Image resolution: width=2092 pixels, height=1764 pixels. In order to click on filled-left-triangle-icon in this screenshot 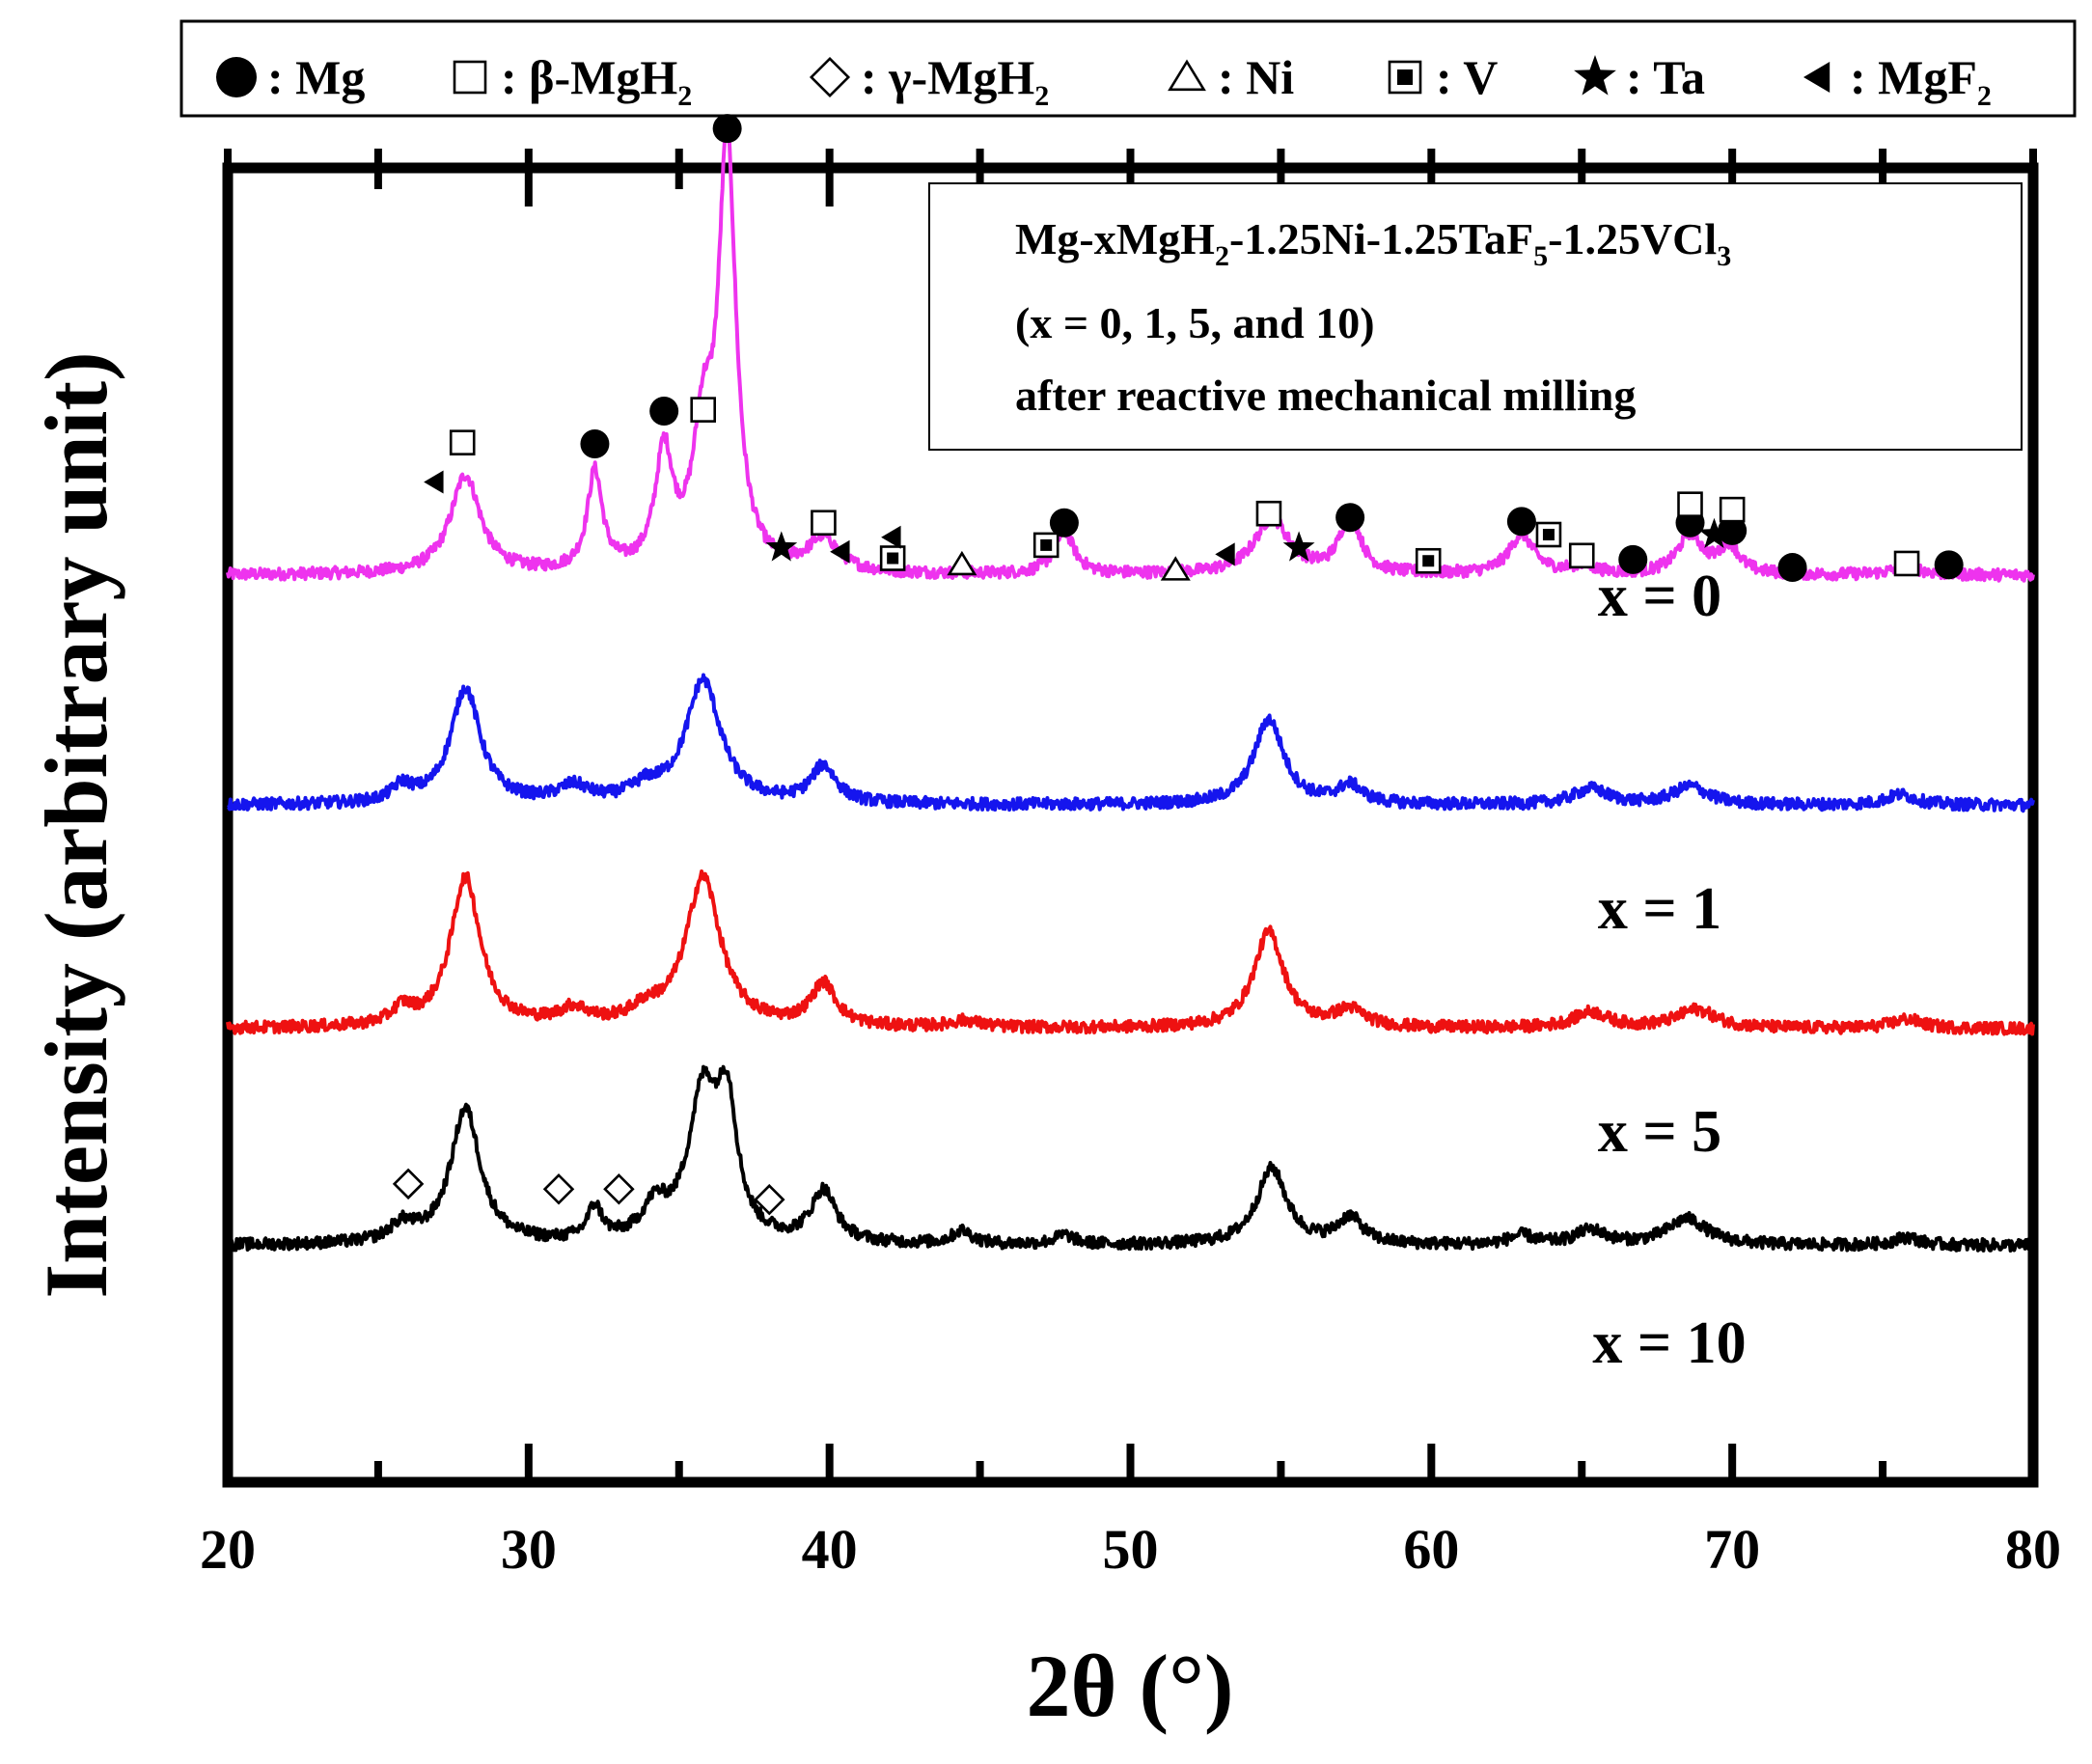, I will do `click(1816, 77)`.